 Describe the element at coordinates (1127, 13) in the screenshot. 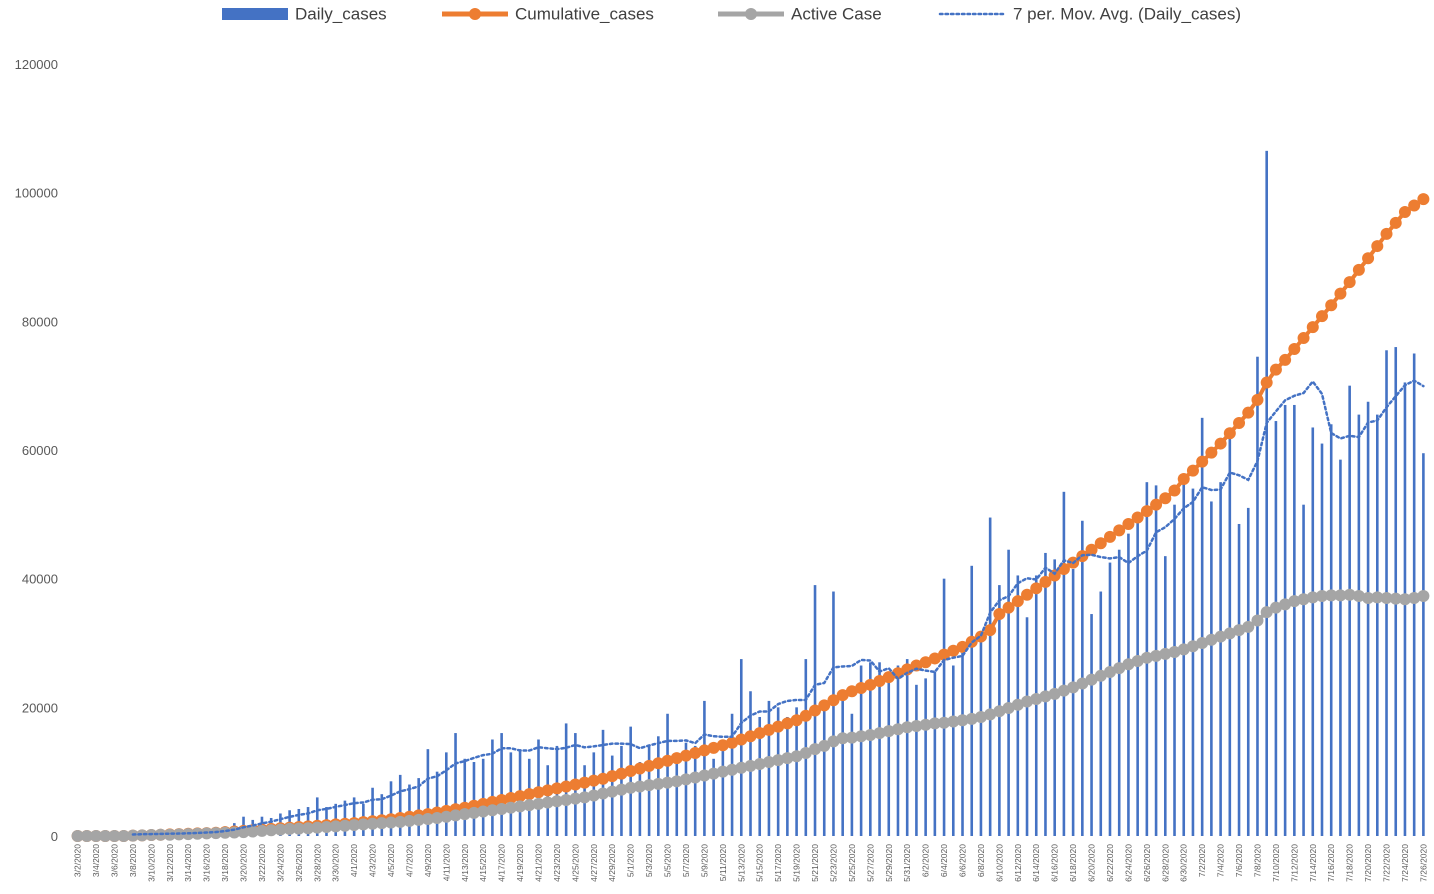

I see `legend-label: 7 per. Mov. Avg. (Daily_cases)` at that location.